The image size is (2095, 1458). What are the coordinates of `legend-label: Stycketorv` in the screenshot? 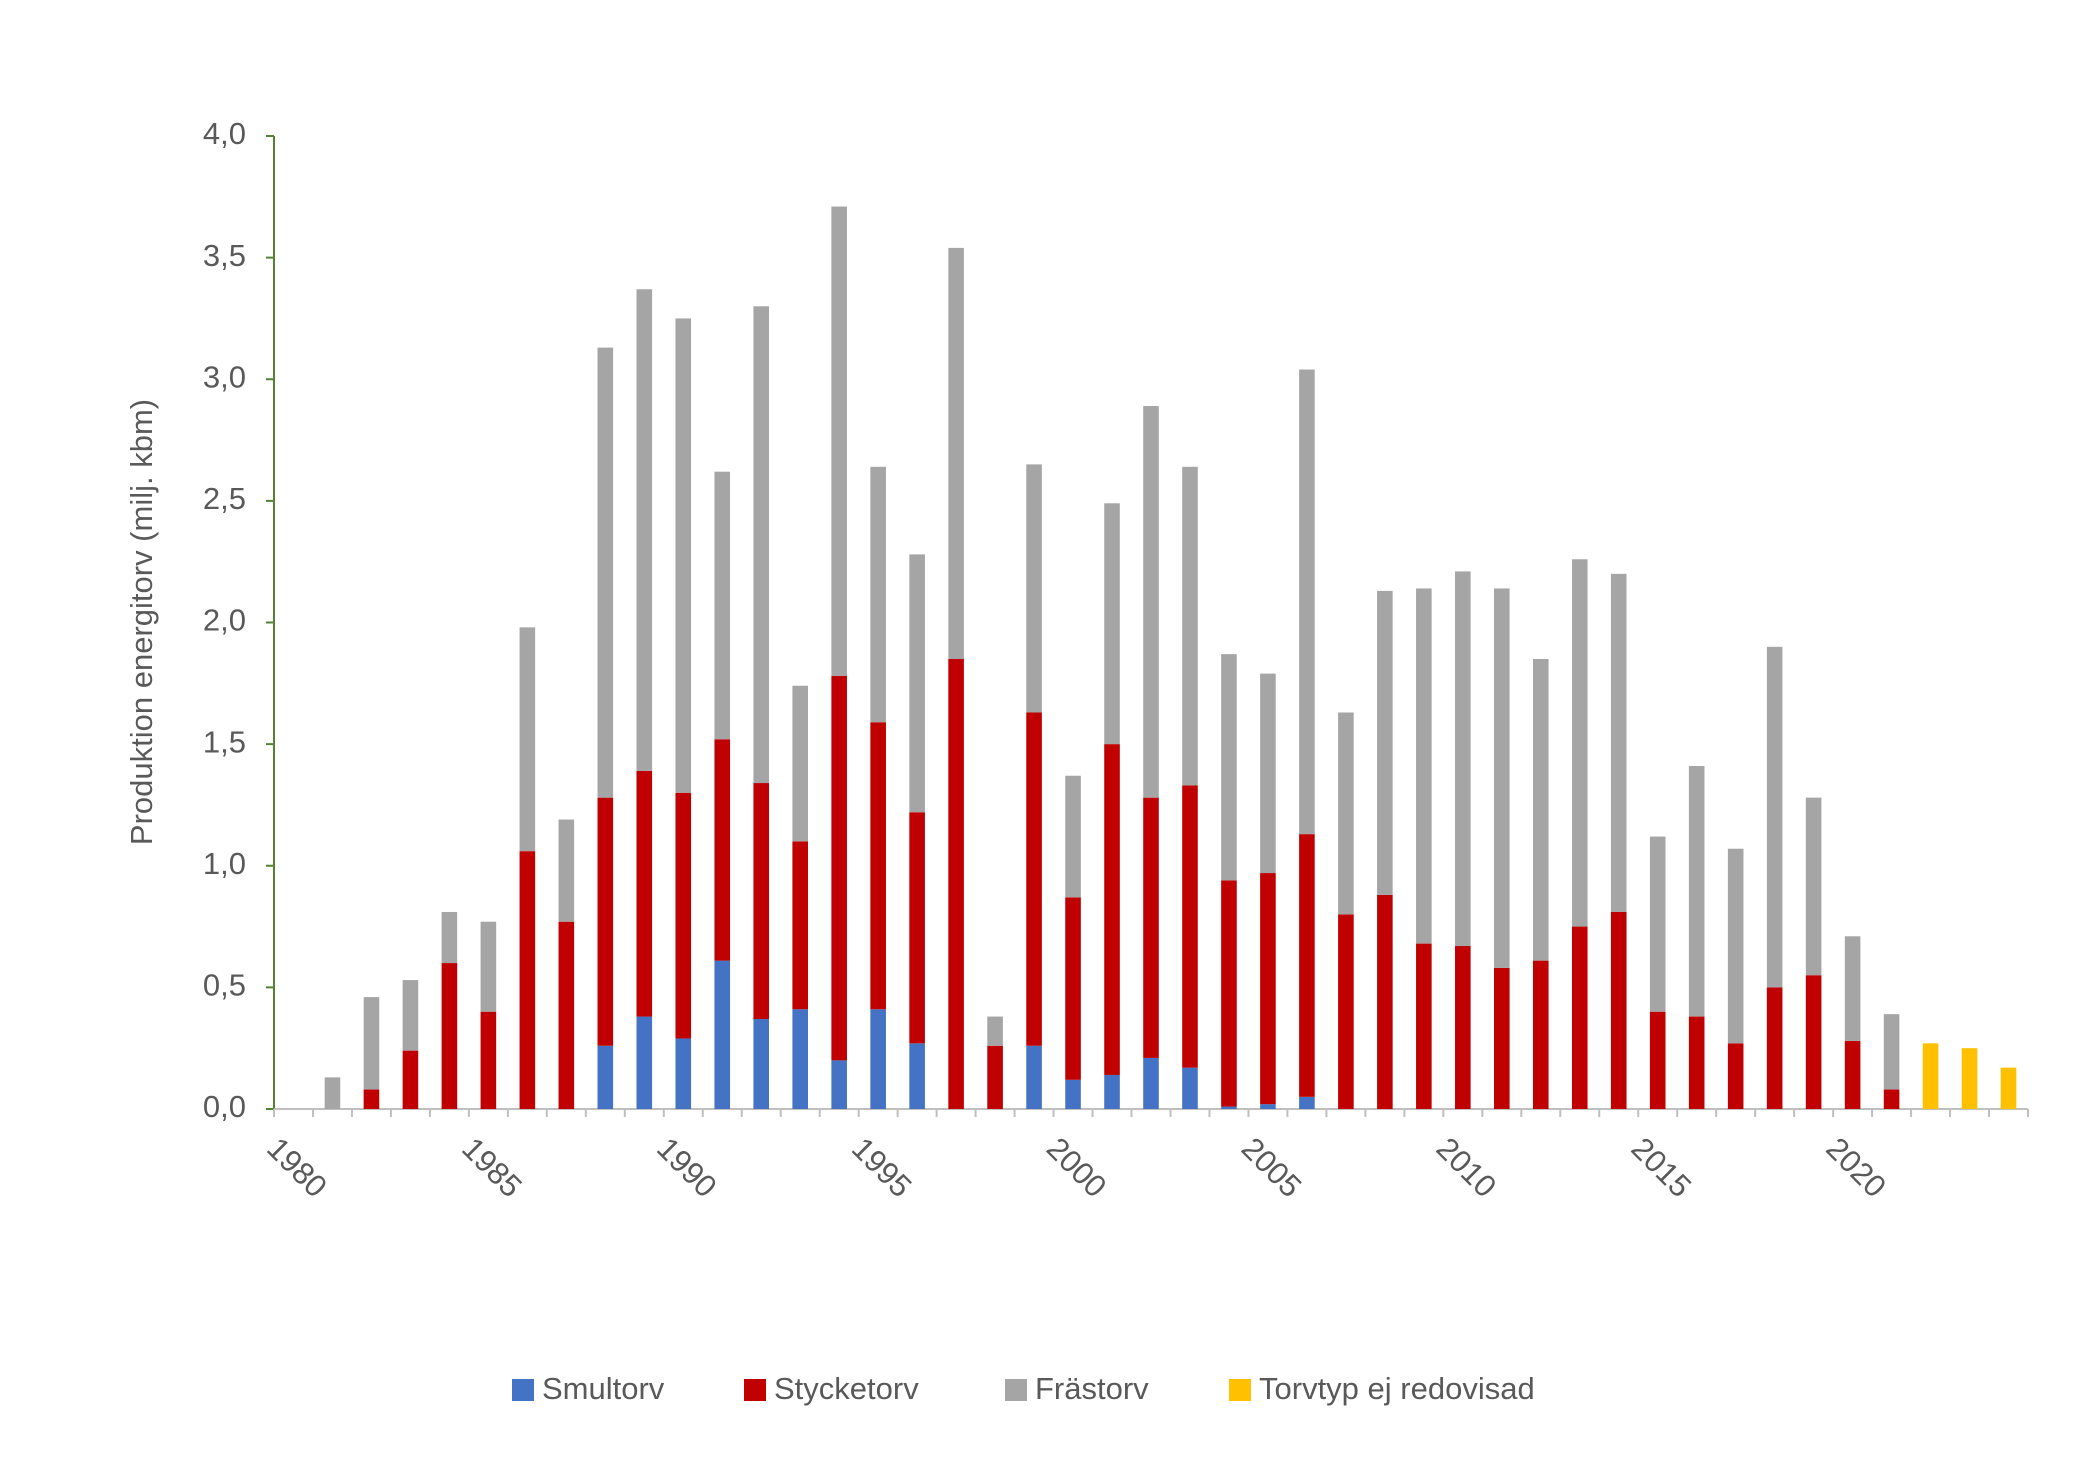 It's located at (846, 1388).